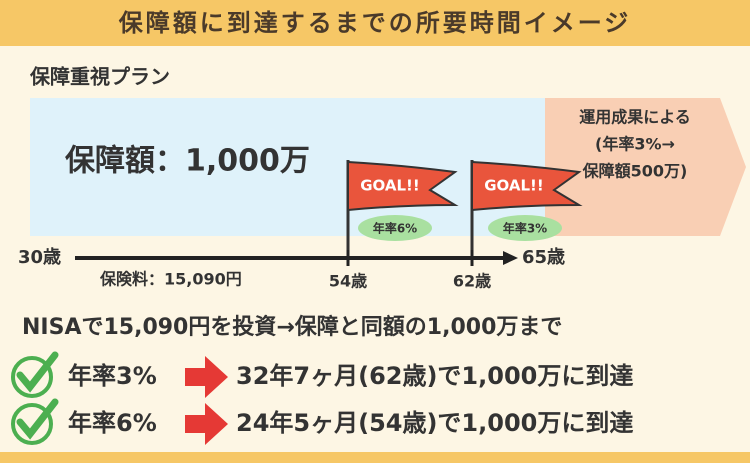  Describe the element at coordinates (543, 257) in the screenshot. I see `age-label: 65歳` at that location.